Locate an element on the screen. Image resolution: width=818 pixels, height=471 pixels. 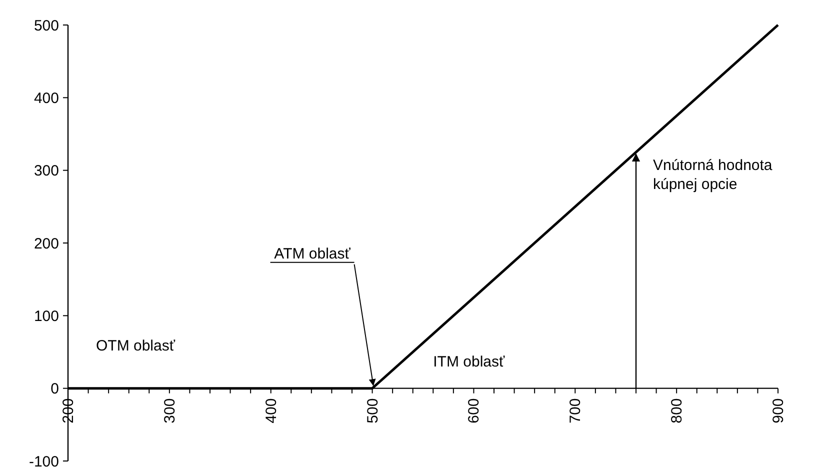
annotation: ITM oblasť is located at coordinates (469, 361).